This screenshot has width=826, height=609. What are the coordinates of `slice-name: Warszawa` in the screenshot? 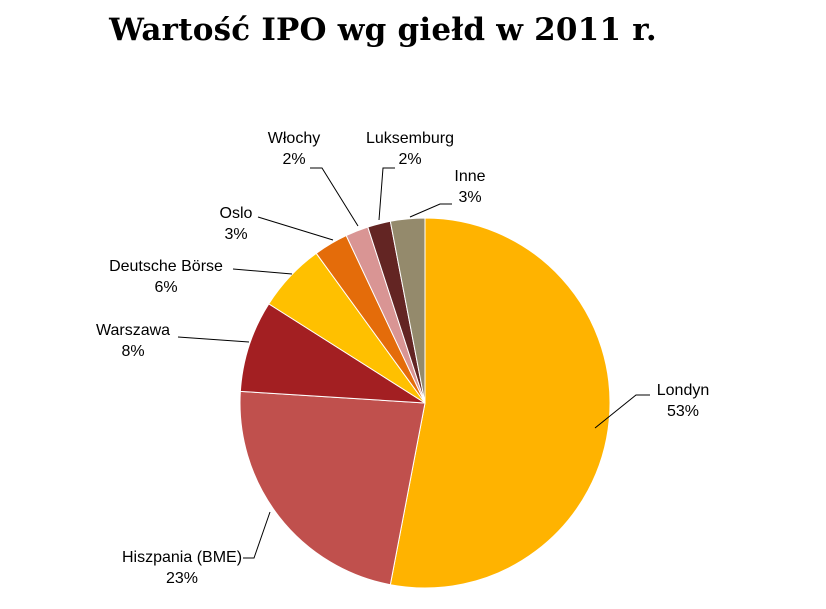 It's located at (133, 330).